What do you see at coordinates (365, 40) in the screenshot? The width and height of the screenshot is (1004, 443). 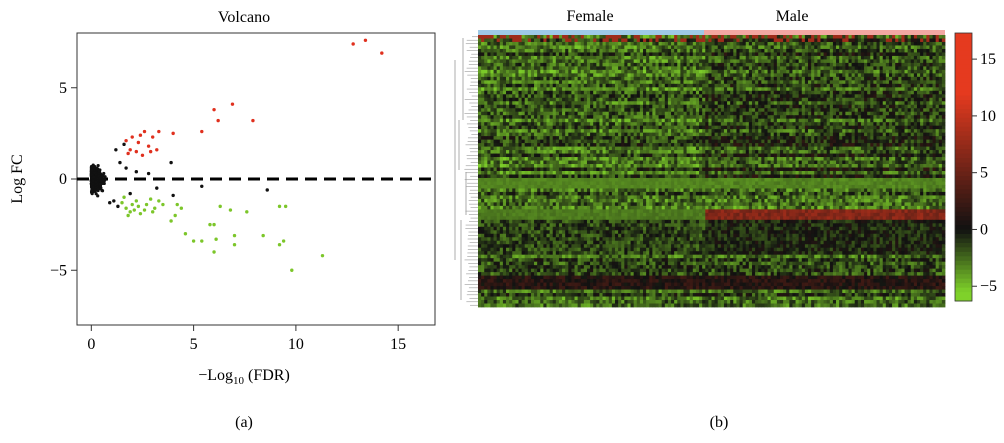 I see `up-regulated-point` at bounding box center [365, 40].